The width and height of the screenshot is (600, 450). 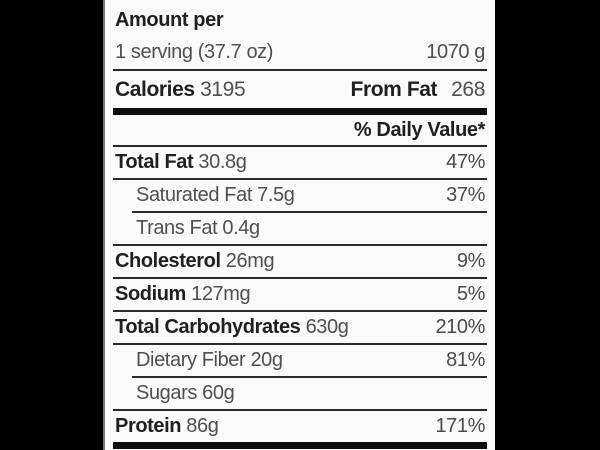 What do you see at coordinates (276, 195) in the screenshot?
I see `nutrient-amount: 7.5g` at bounding box center [276, 195].